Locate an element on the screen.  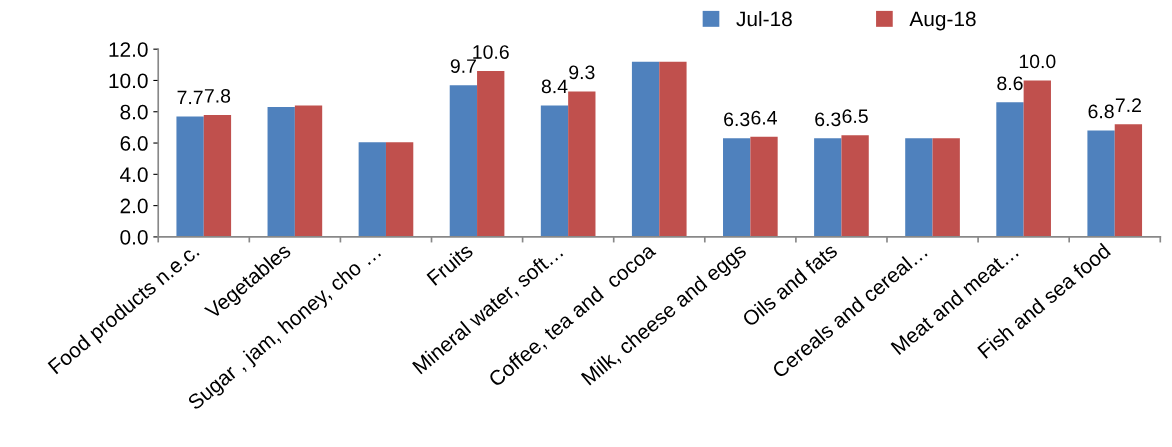
data-label: 6.4 is located at coordinates (764, 117).